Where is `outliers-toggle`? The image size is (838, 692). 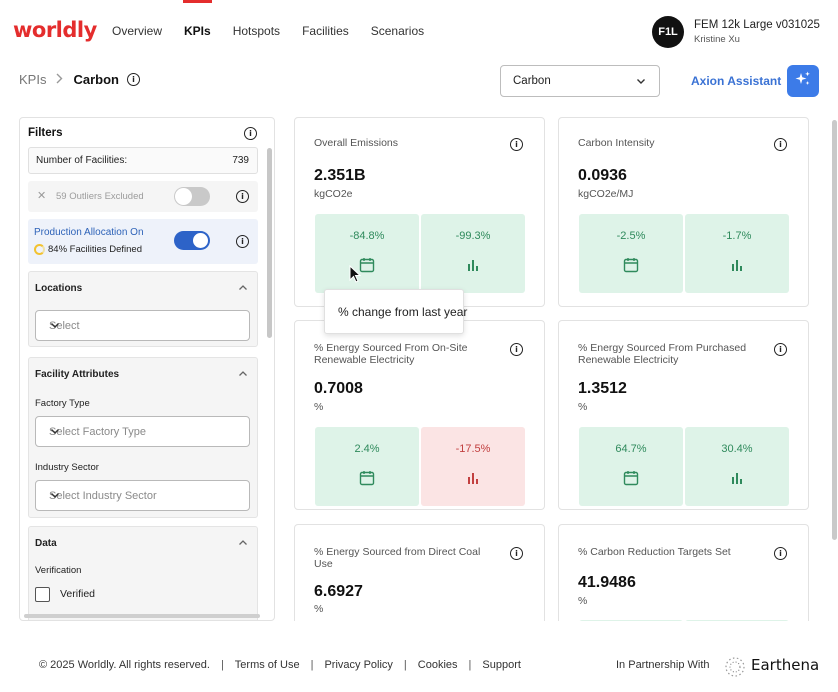
outliers-toggle is located at coordinates (192, 196).